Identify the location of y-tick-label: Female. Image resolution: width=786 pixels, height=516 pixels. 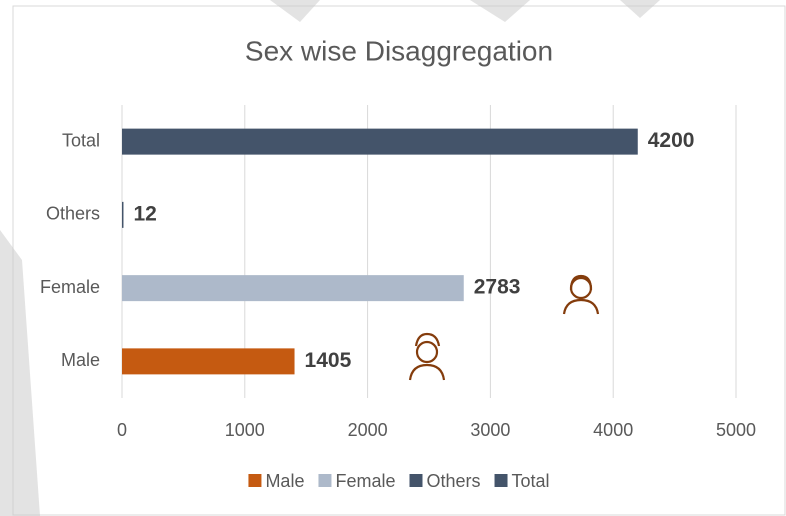
(70, 287).